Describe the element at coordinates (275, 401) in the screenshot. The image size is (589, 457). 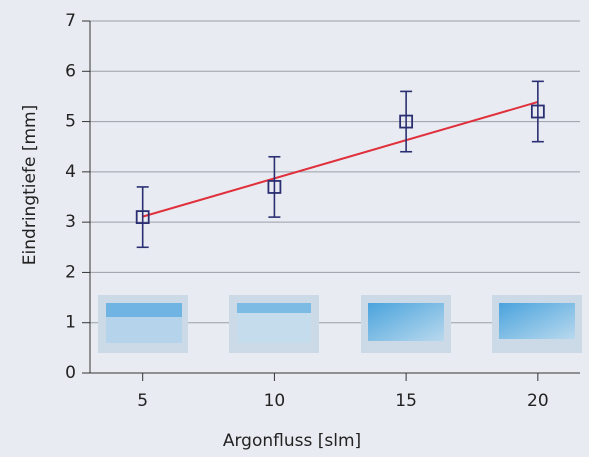
I see `x-tick-label: 10` at that location.